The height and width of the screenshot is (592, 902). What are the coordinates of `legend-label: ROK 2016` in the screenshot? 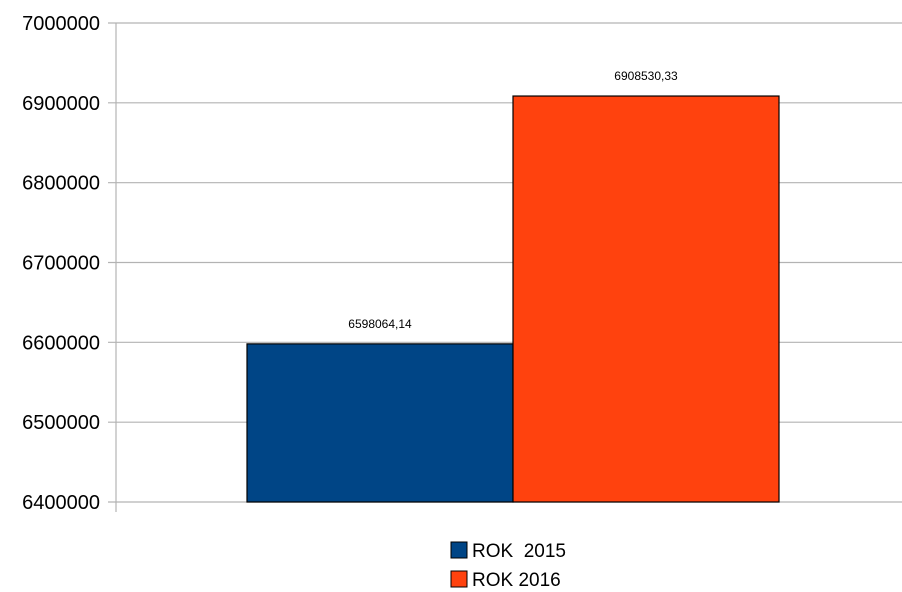 It's located at (516, 580).